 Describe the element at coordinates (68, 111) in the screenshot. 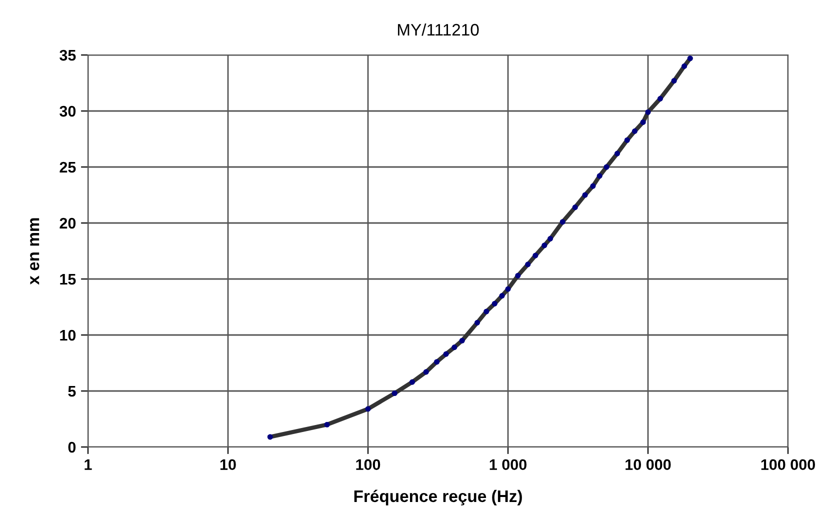

I see `y-tick-label: 30` at that location.